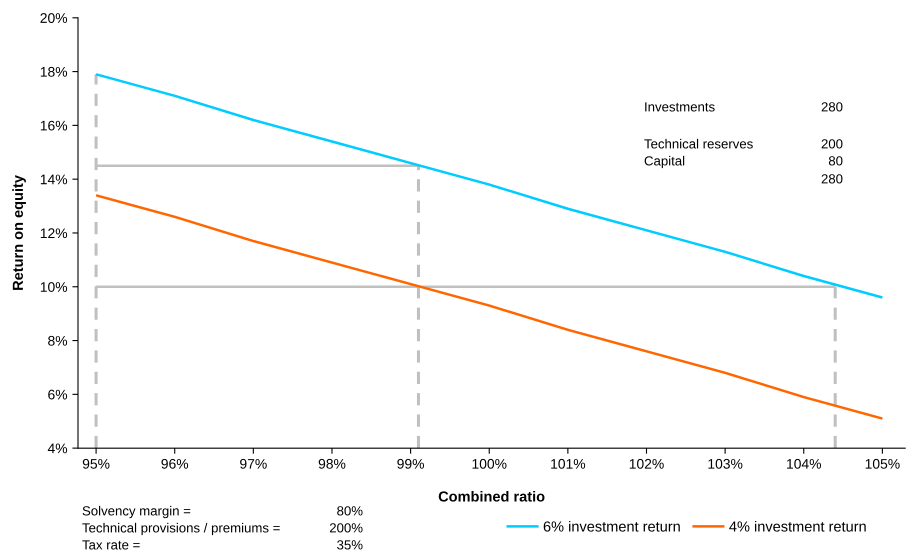 The image size is (907, 556). What do you see at coordinates (111, 545) in the screenshot?
I see `text: Tax rate =` at bounding box center [111, 545].